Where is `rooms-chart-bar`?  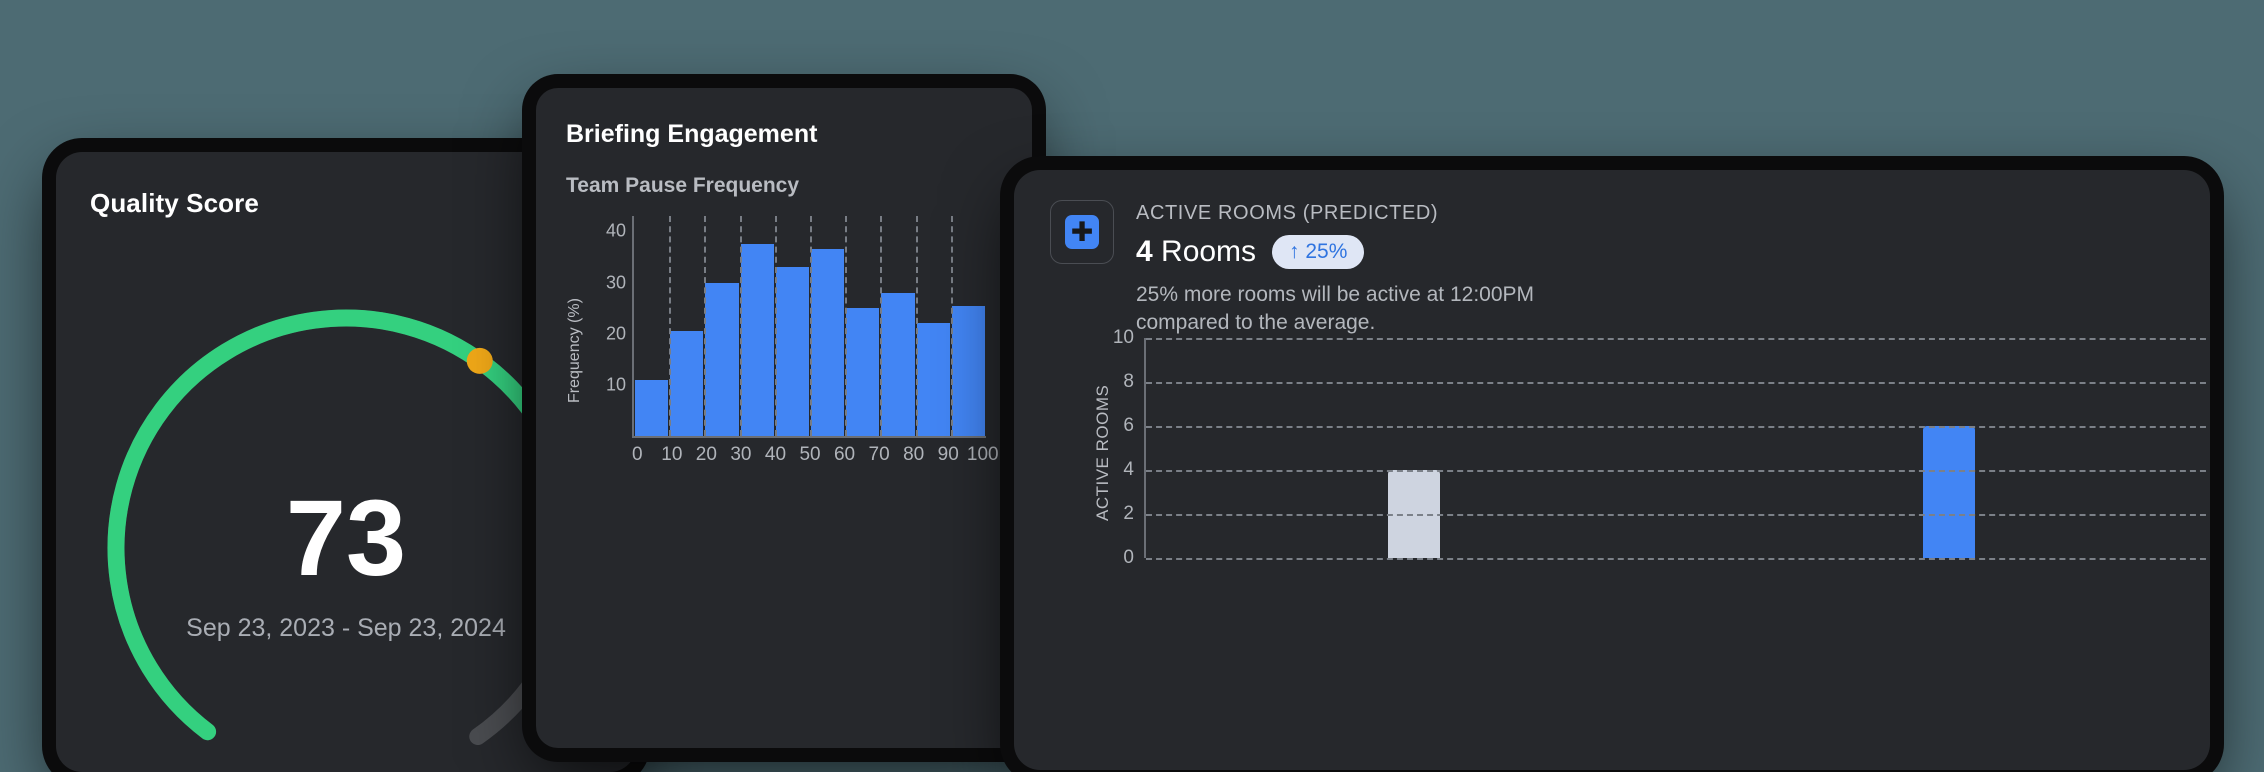
rooms-chart-bar is located at coordinates (1948, 492).